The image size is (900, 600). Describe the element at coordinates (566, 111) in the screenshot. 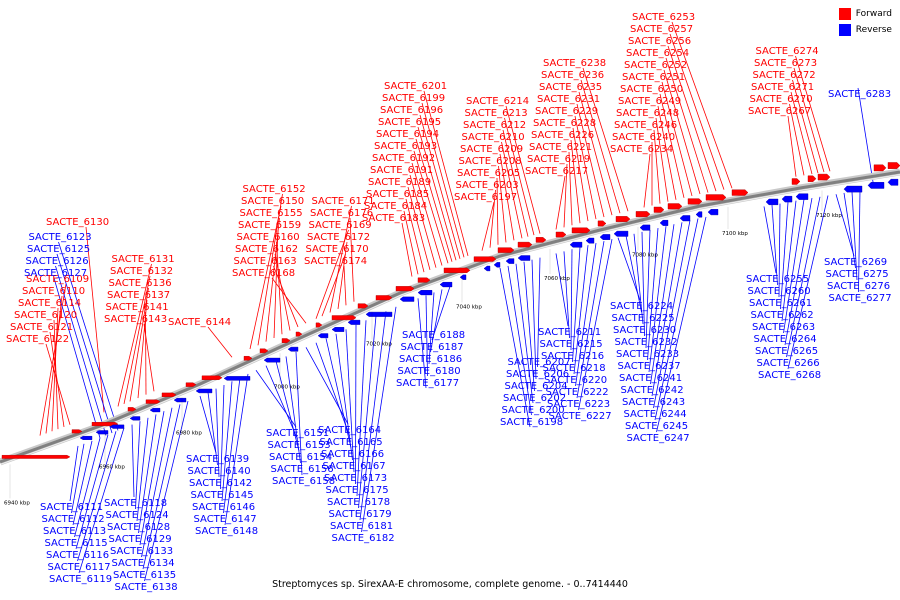

I see `gene-label-sacte-6229: SACTE_6229` at that location.